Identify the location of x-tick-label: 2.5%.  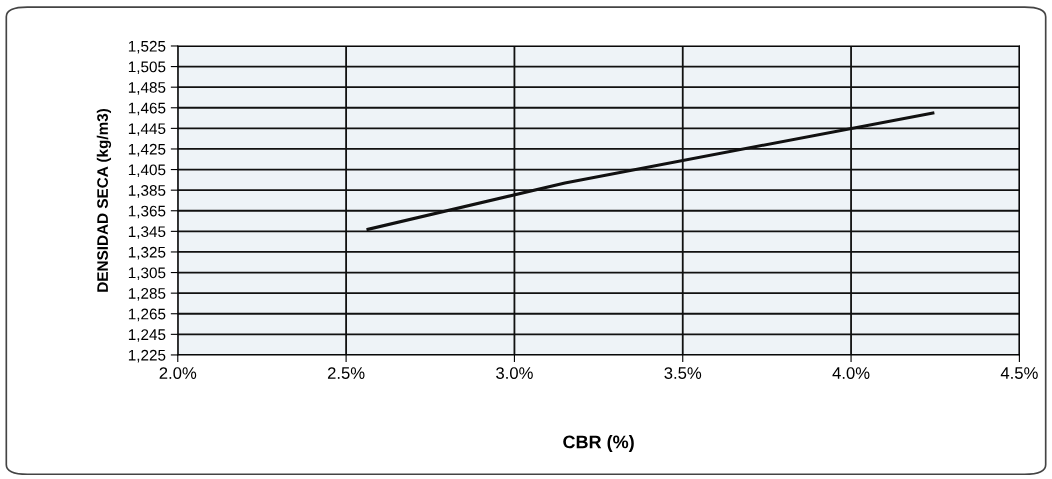
(346, 373).